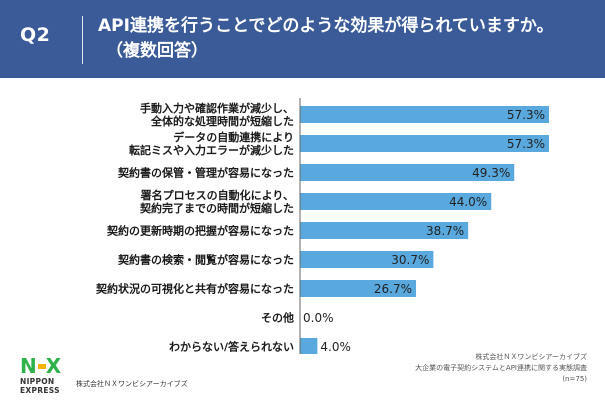 This screenshot has width=605, height=403. I want to click on nx-logo-mark: N X, so click(43, 366).